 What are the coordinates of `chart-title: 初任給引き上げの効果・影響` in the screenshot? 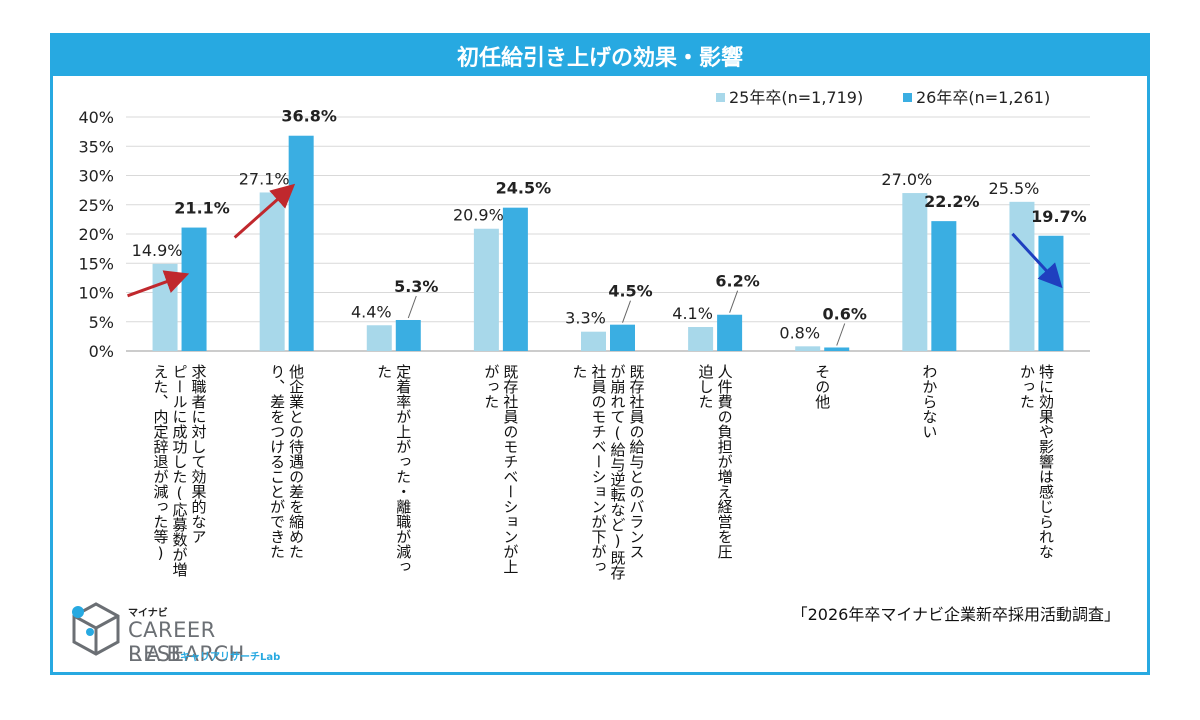 It's located at (600, 56).